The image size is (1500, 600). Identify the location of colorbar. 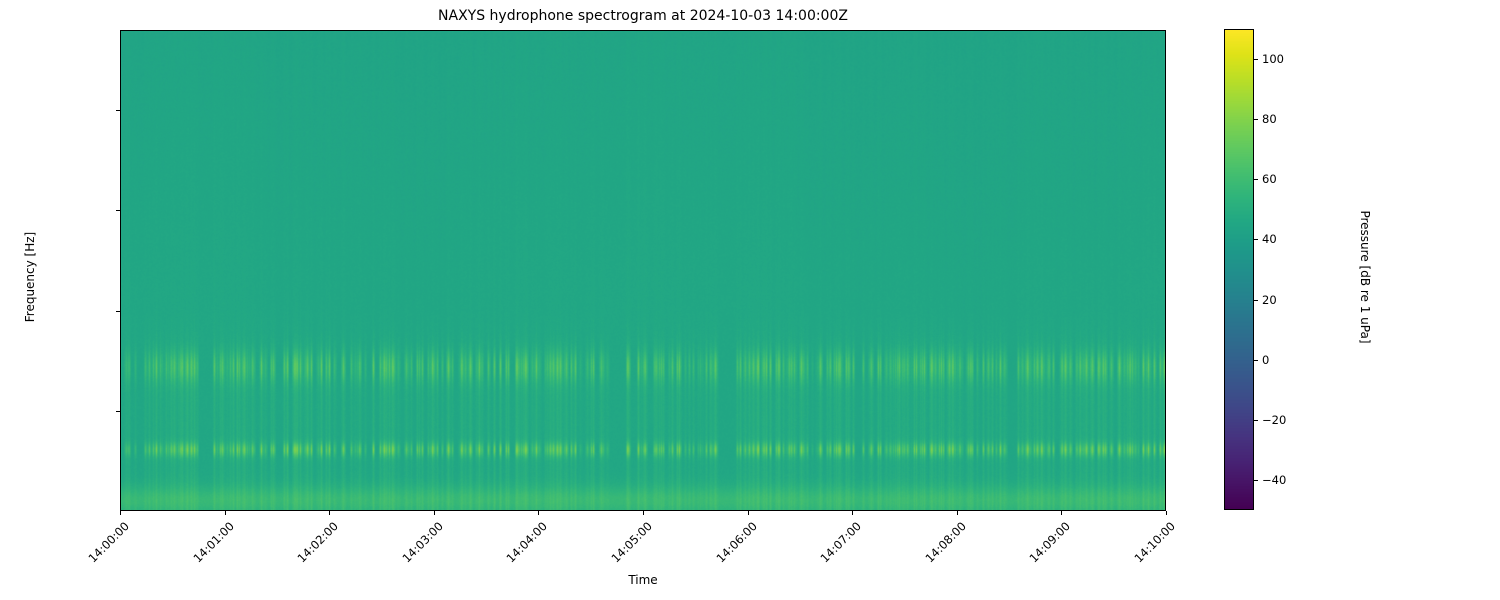
(1239, 269).